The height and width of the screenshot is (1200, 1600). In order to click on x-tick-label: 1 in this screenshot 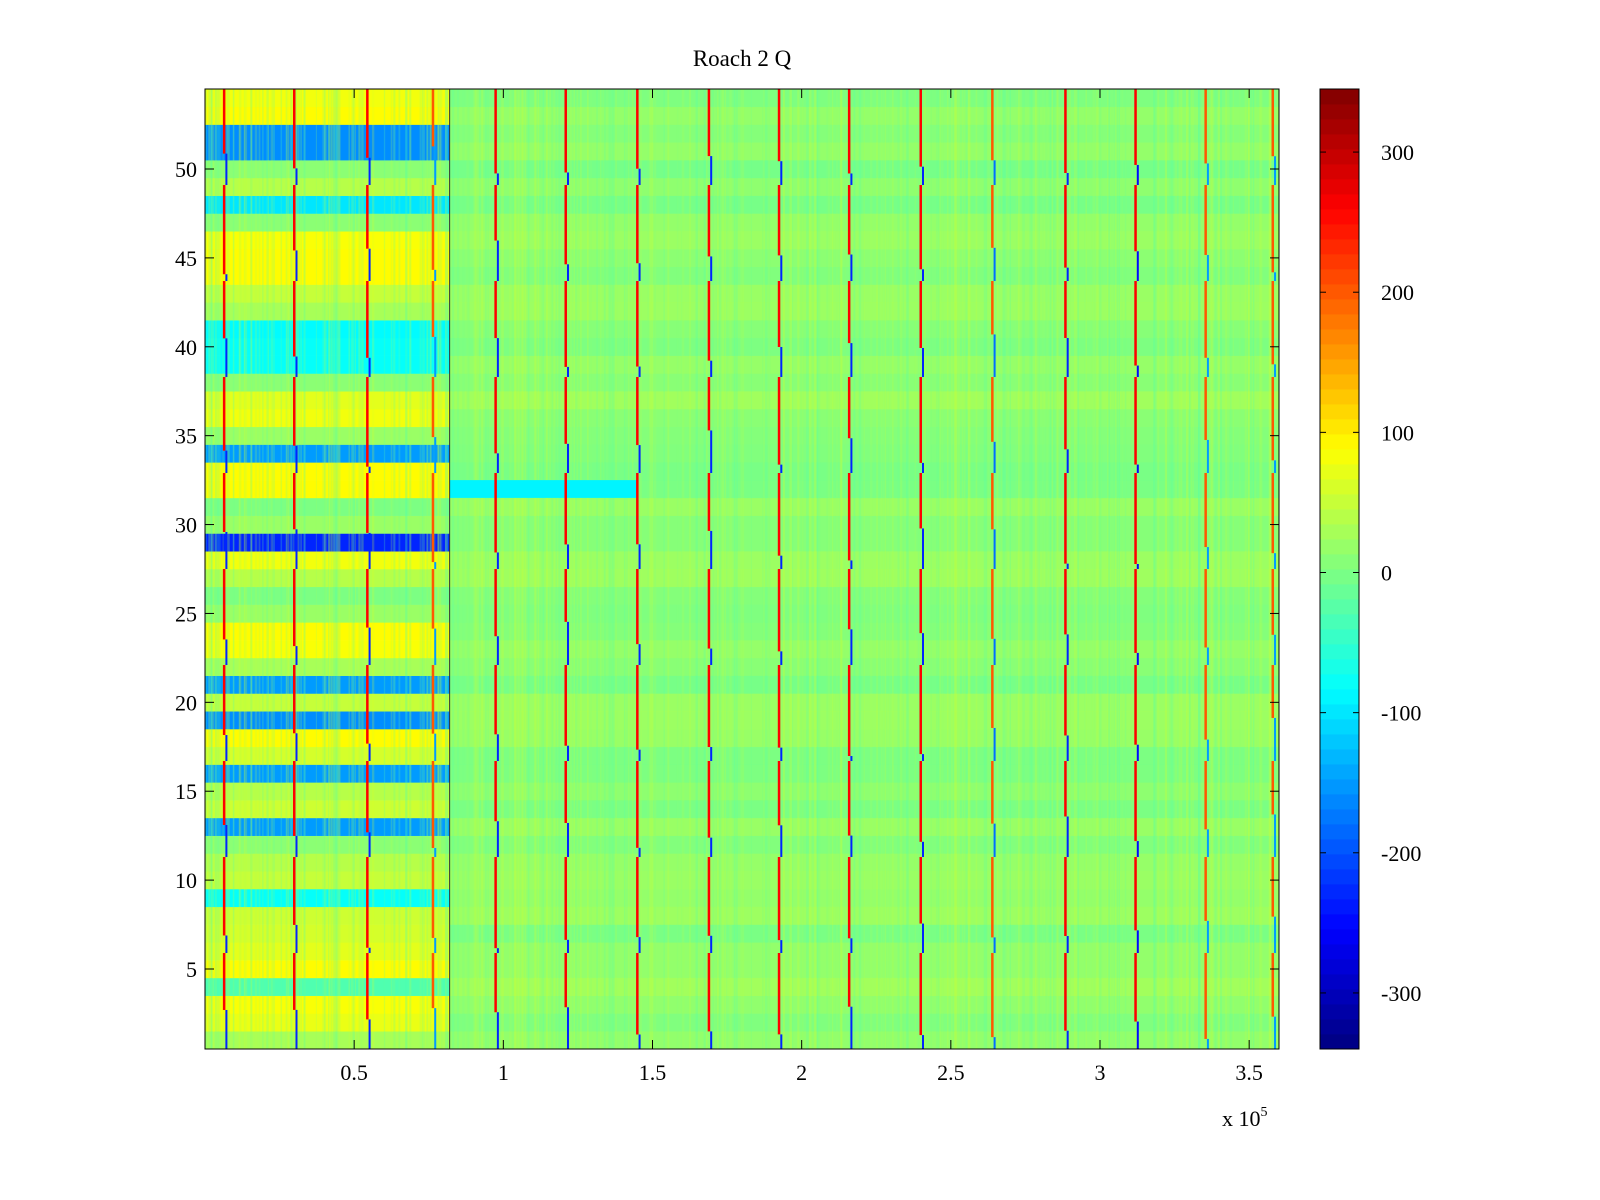, I will do `click(503, 1072)`.